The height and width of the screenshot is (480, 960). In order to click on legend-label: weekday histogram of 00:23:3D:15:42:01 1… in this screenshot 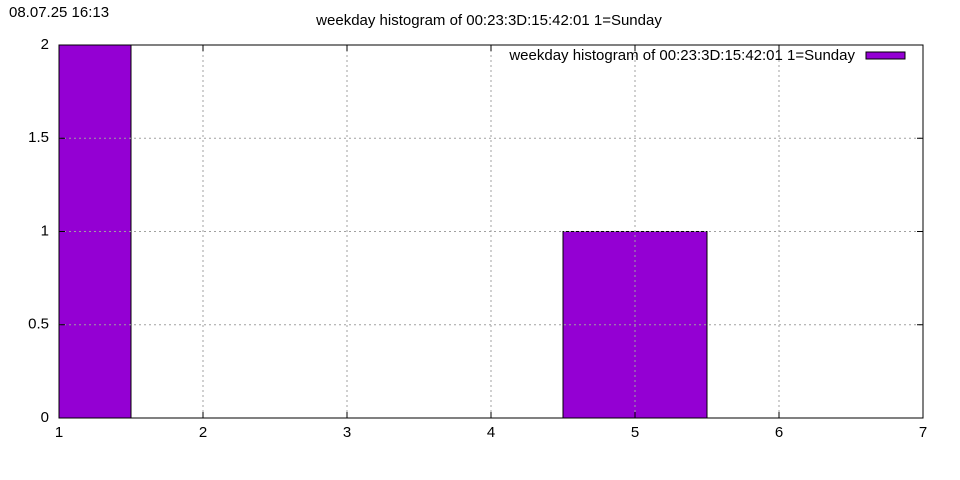, I will do `click(681, 55)`.